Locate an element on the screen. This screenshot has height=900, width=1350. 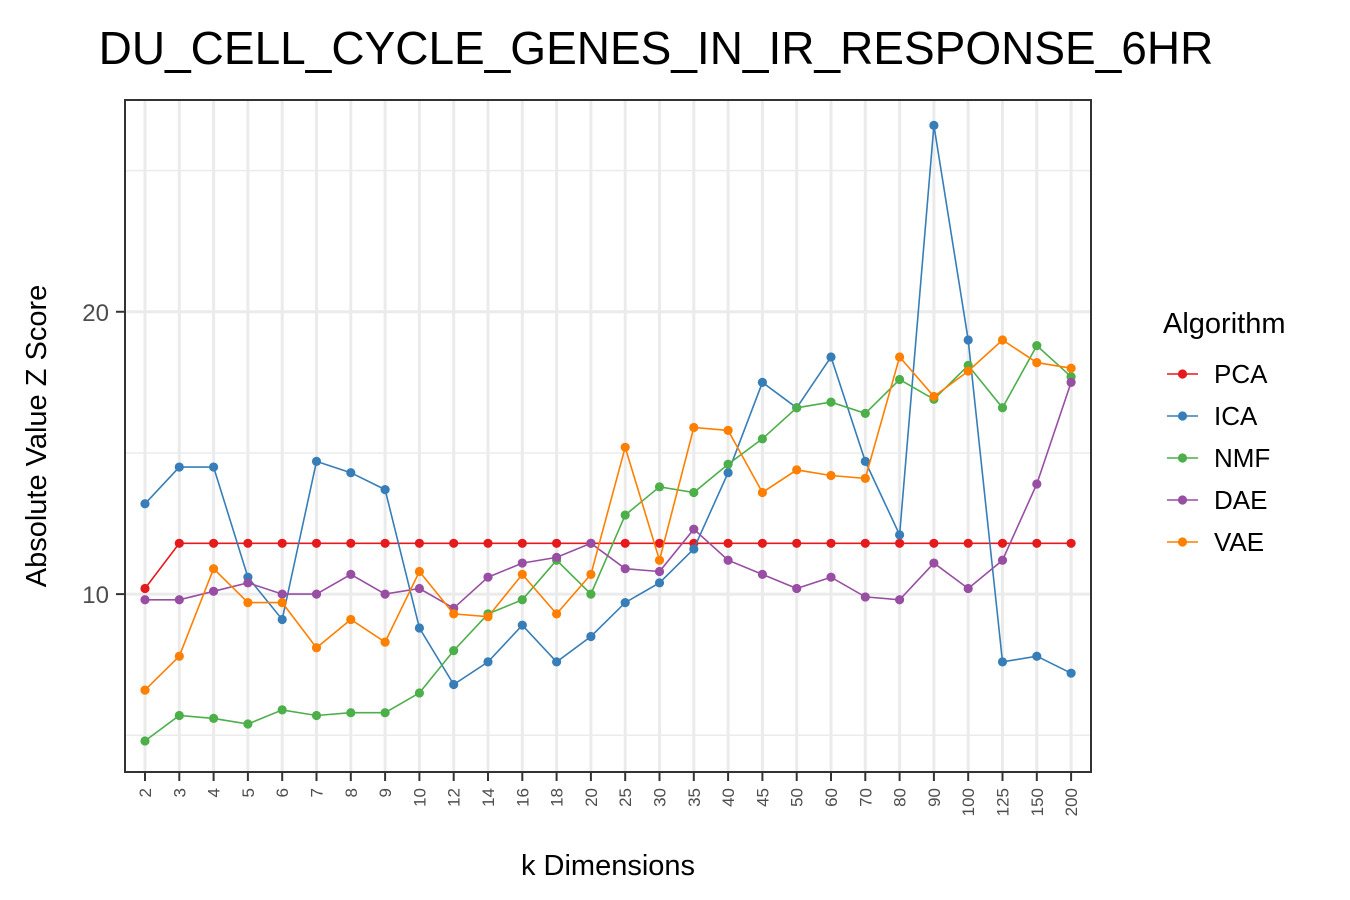
legend-item-ica: ICA is located at coordinates (1212, 416).